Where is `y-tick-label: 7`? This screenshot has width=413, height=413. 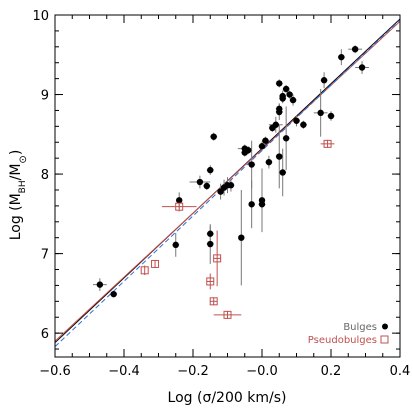 y-tick-label: 7 is located at coordinates (45, 255).